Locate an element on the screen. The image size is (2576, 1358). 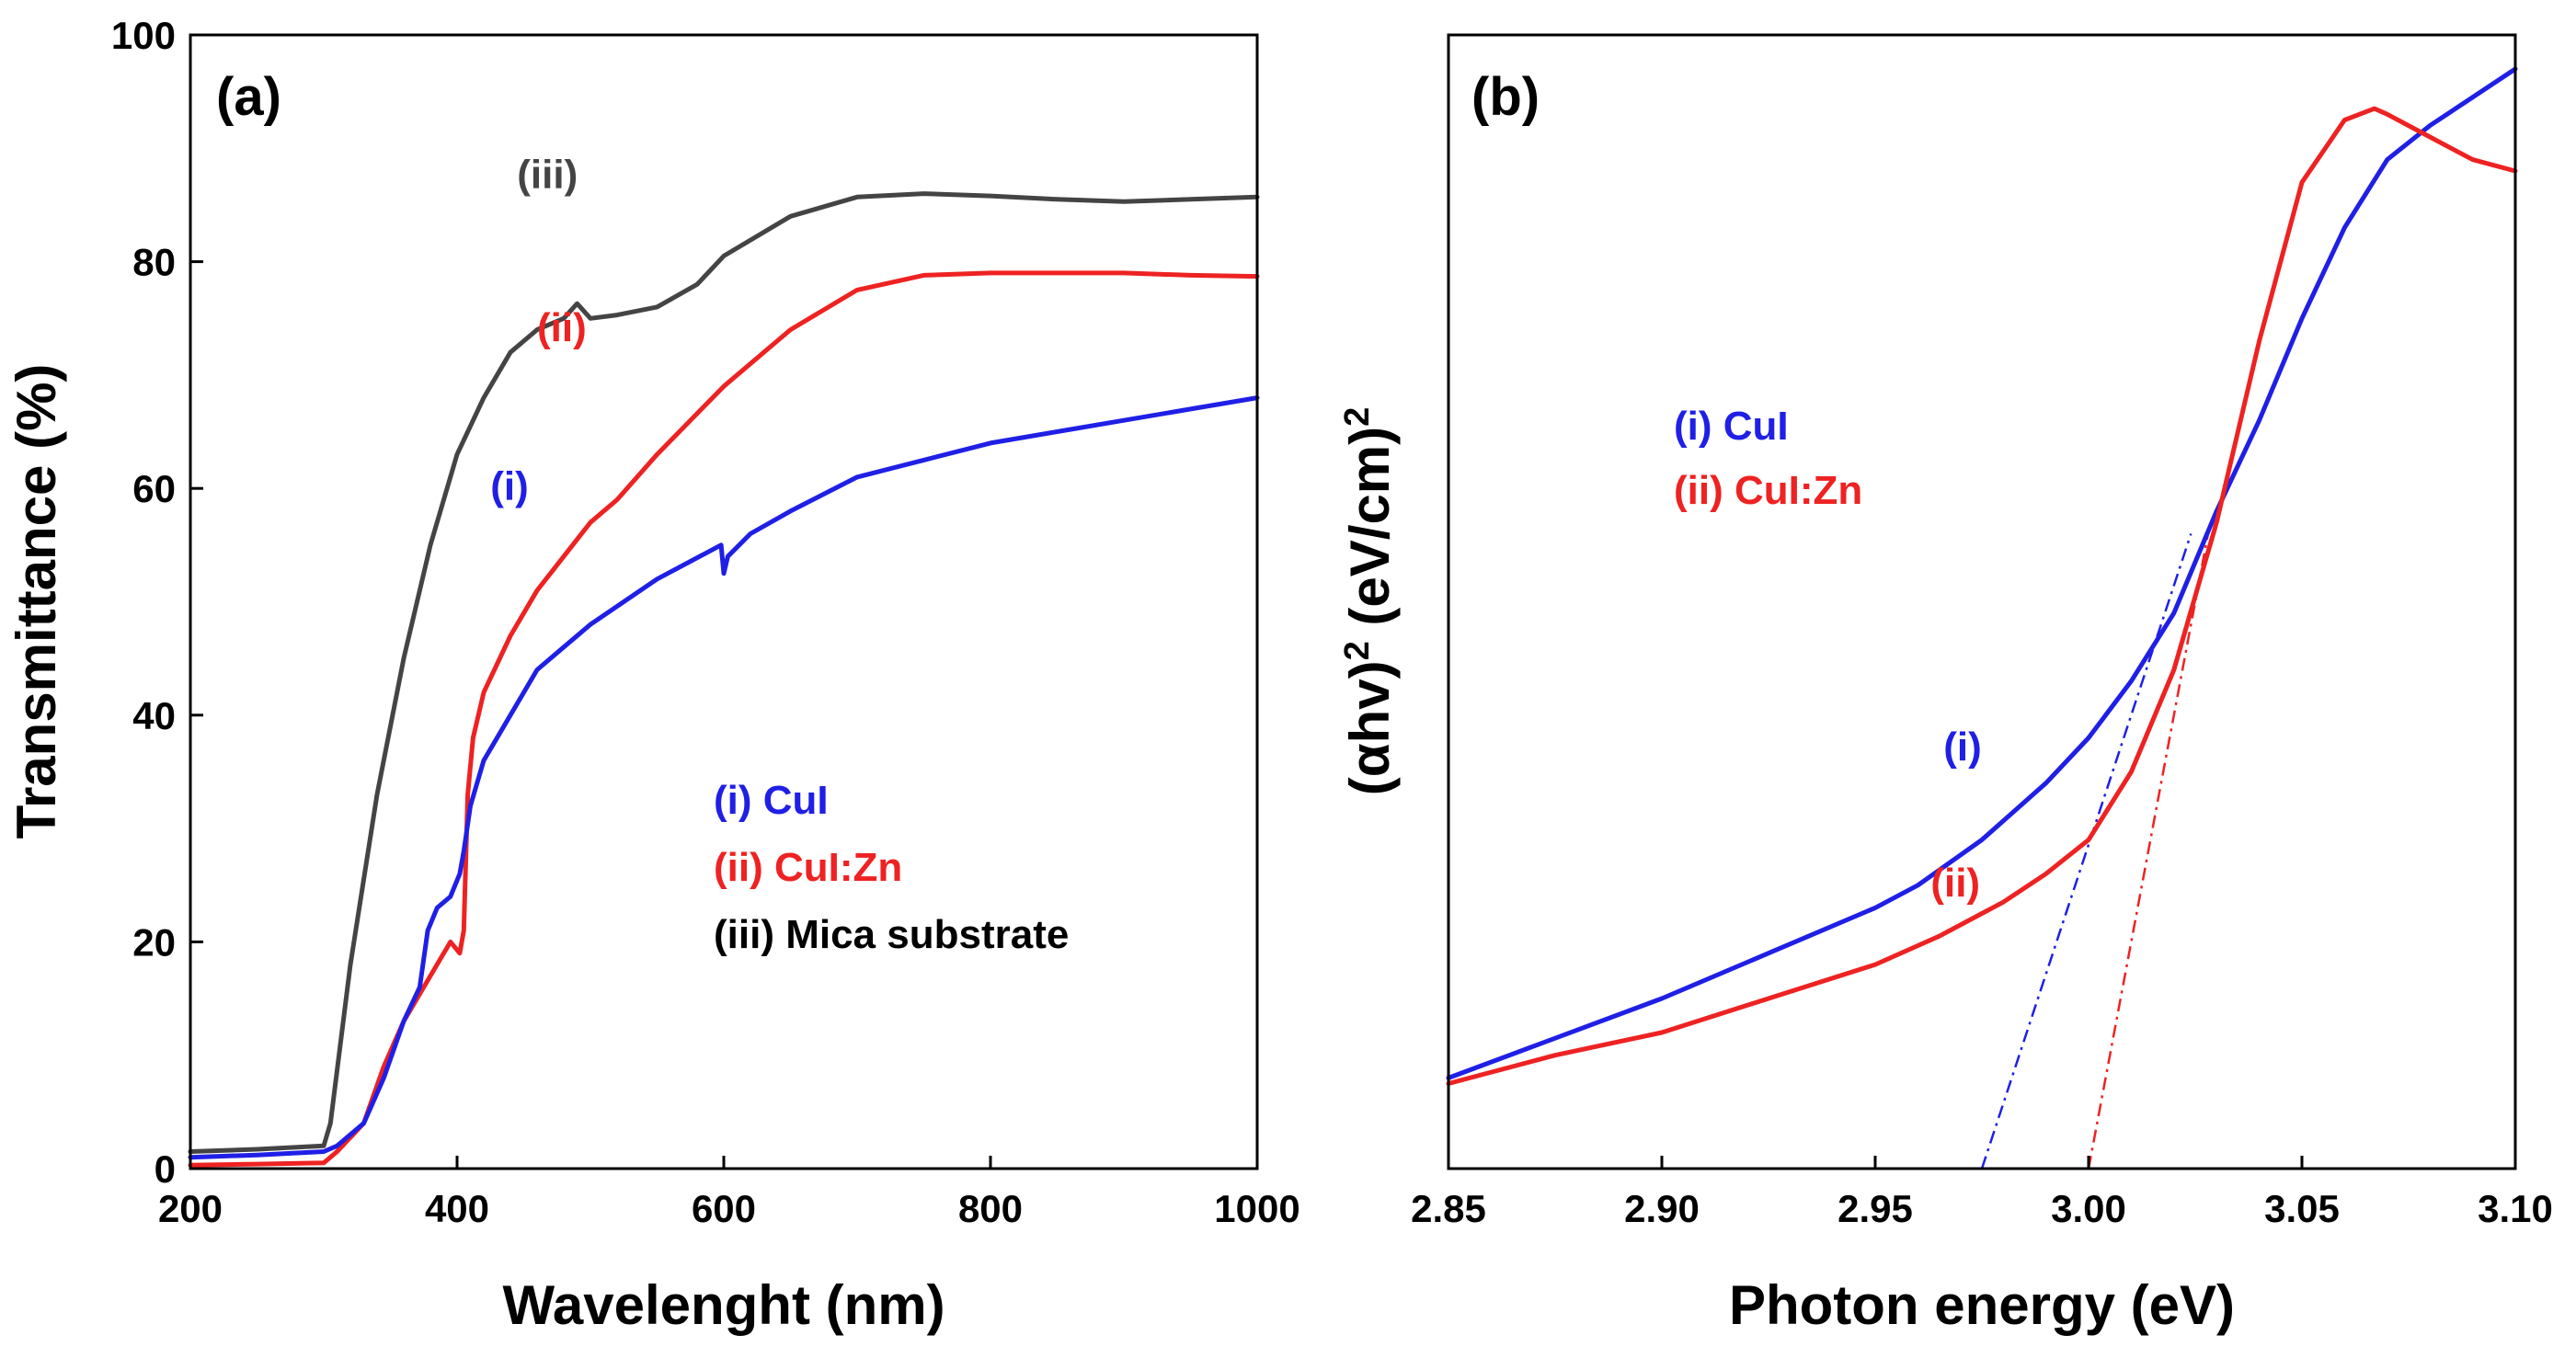
panel-b-x-tick-label: 3.10 is located at coordinates (2515, 1208).